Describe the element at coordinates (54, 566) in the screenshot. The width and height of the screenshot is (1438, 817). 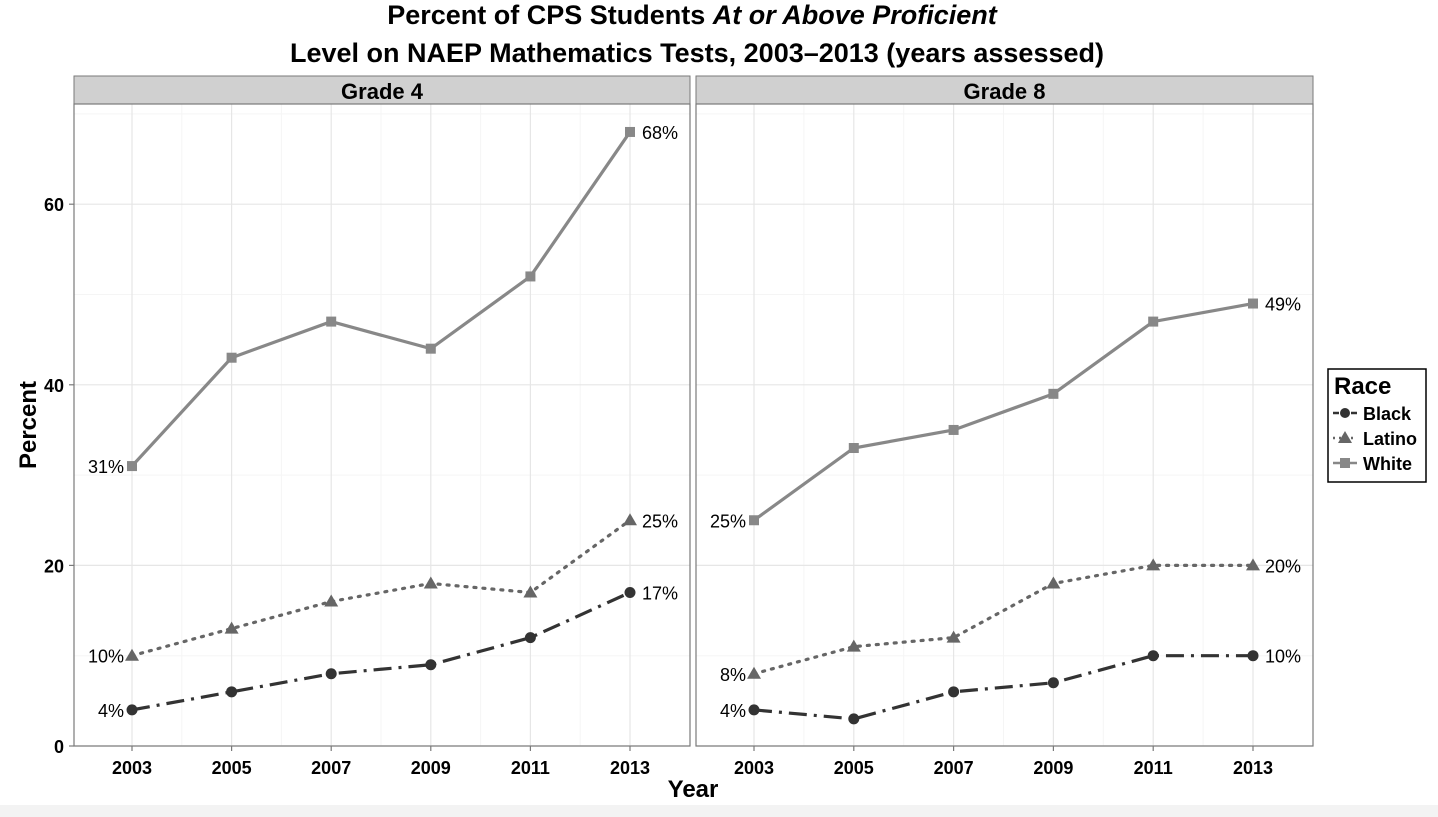
I see `y-tick-label: 20` at that location.